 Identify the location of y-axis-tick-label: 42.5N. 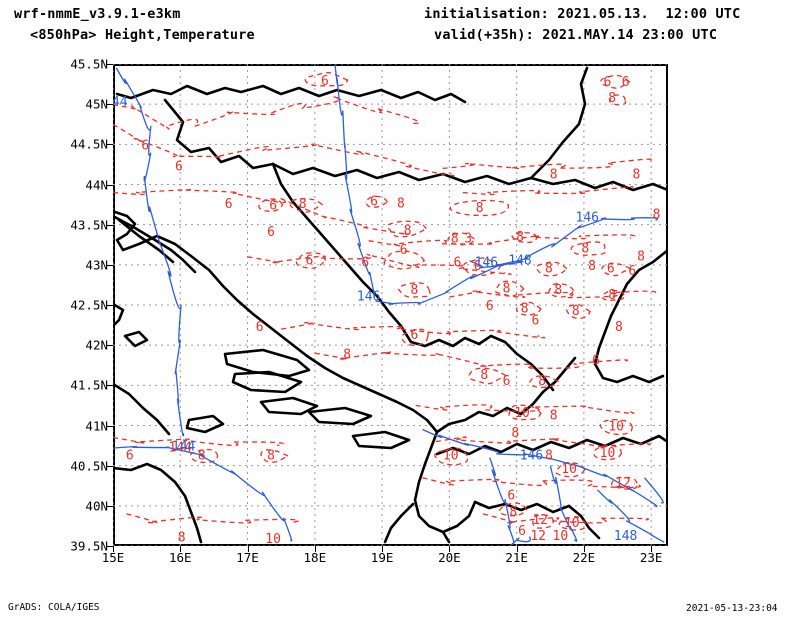
(89, 305).